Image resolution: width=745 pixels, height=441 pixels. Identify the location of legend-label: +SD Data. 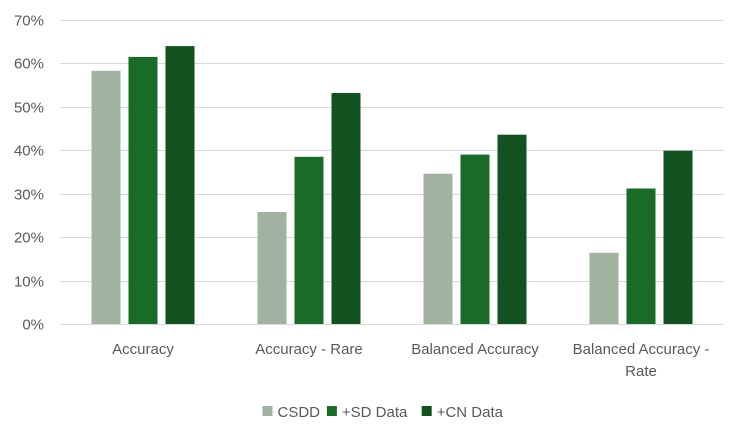
(375, 412).